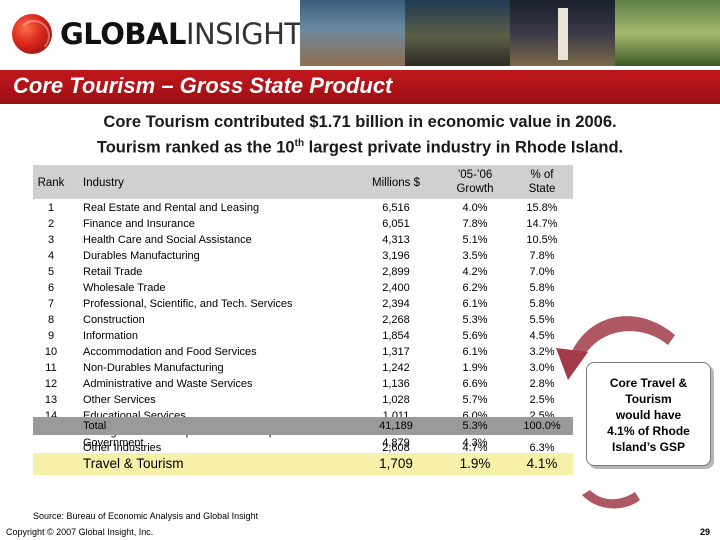  I want to click on cell-millions: 1,854, so click(396, 336).